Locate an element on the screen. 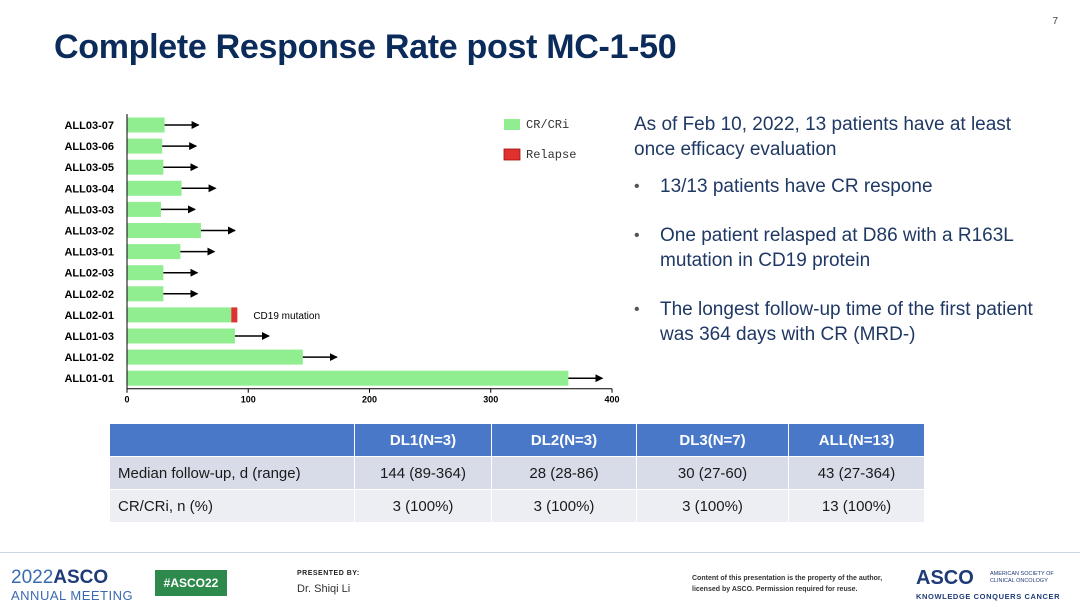  table-cell: 13 (100%) is located at coordinates (856, 506).